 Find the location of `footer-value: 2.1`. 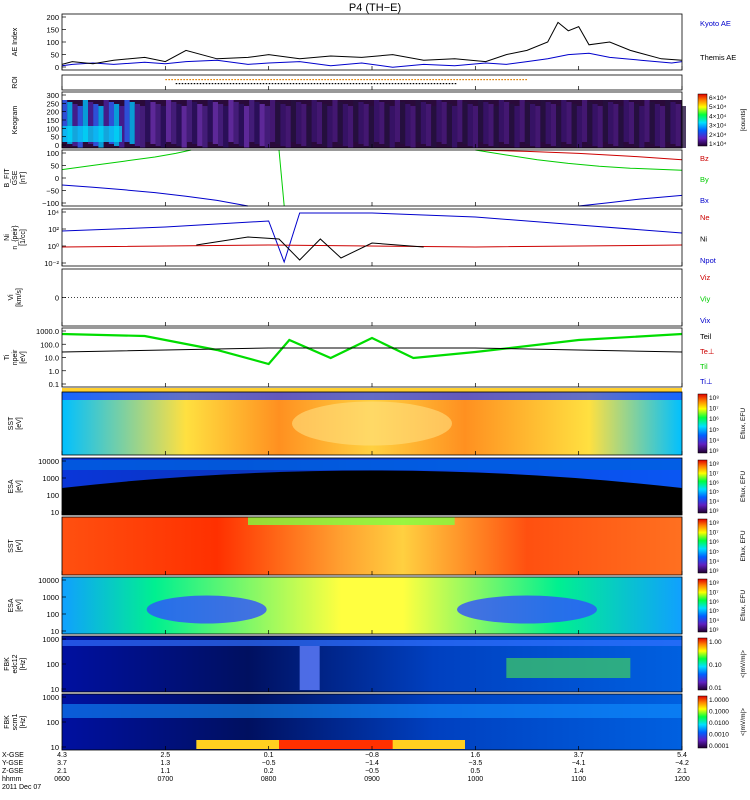

footer-value: 2.1 is located at coordinates (682, 771).